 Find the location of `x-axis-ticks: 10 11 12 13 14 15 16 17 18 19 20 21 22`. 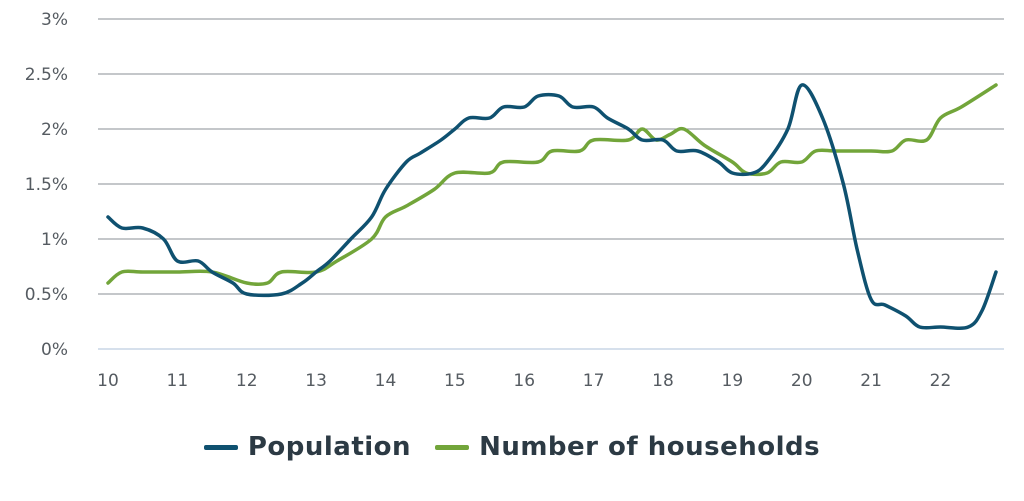

x-axis-ticks: 10 11 12 13 14 15 16 17 18 19 20 21 22 is located at coordinates (524, 381).